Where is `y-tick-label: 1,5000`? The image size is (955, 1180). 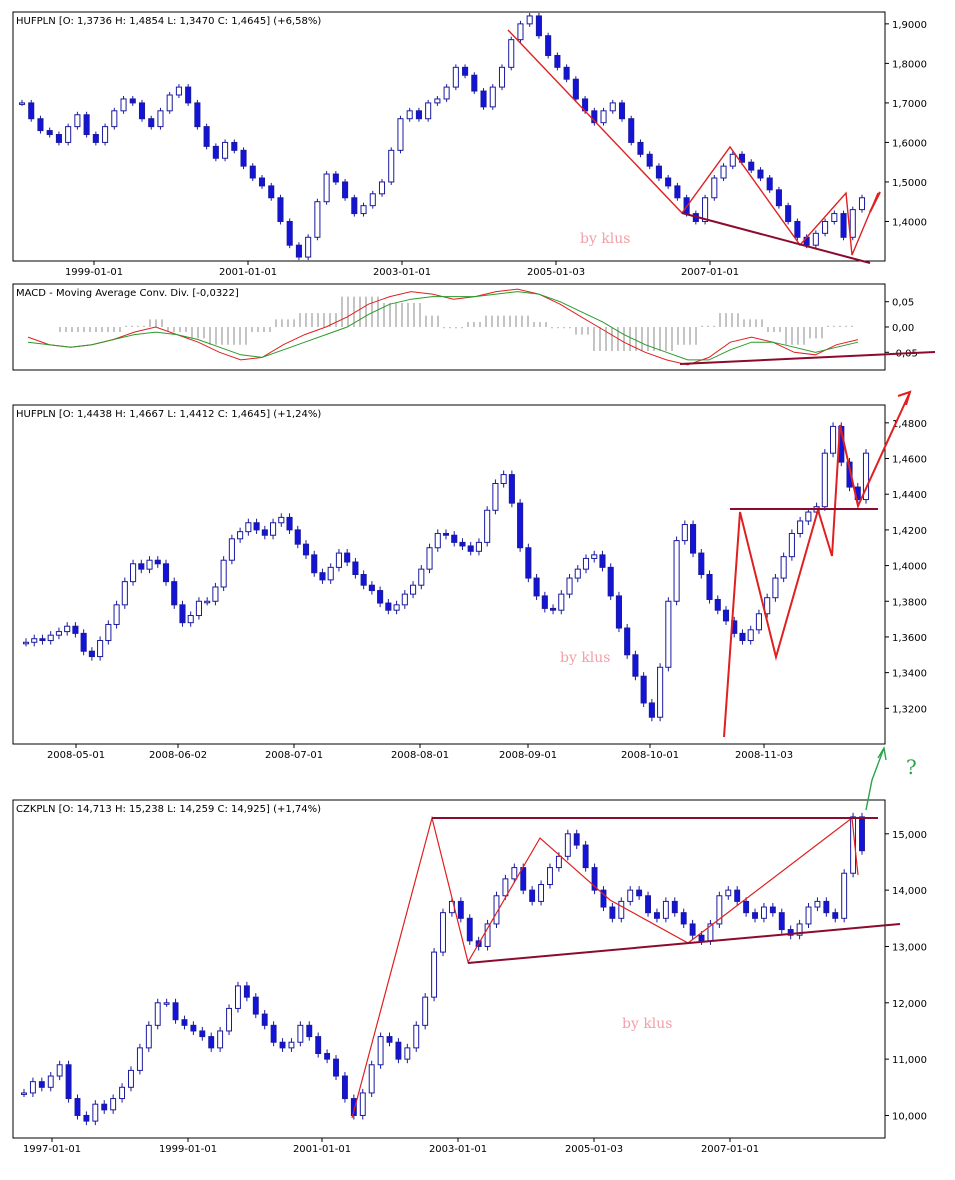
y-tick-label: 1,5000 is located at coordinates (909, 183).